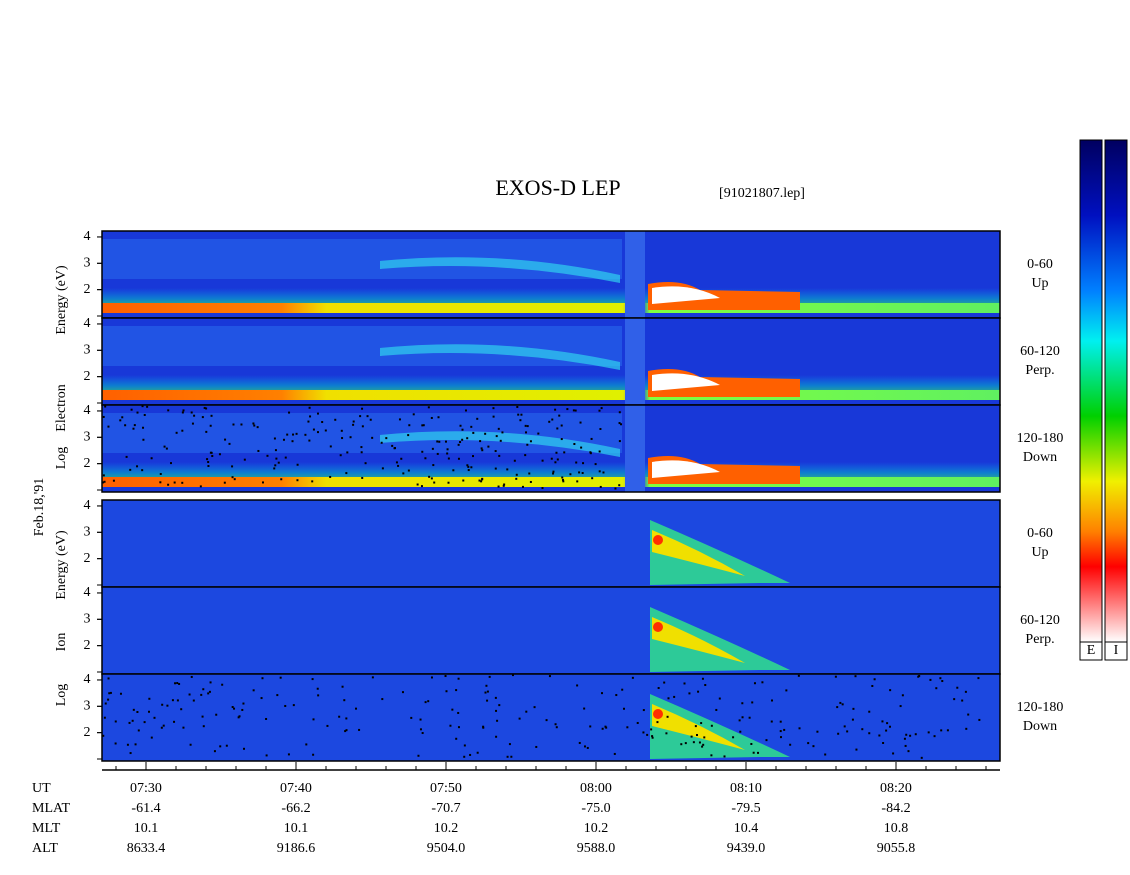 The height and width of the screenshot is (875, 1130). I want to click on y-tick-label: 2, so click(87, 376).